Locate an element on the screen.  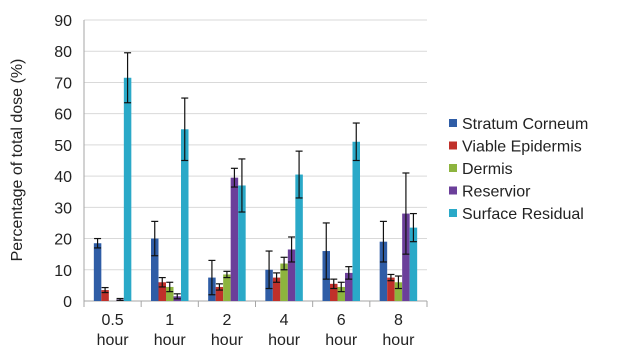
legend-label: Viable Epidermis is located at coordinates (522, 147).